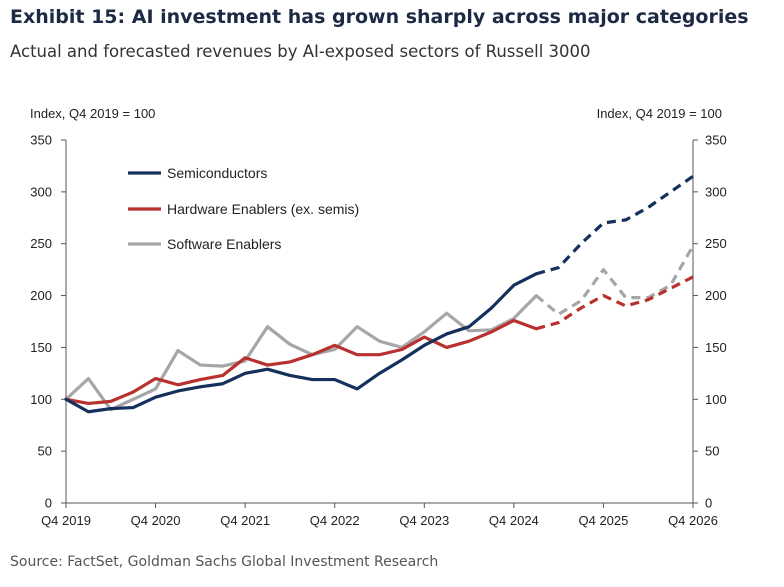 The height and width of the screenshot is (587, 784). I want to click on y-tick-label-right: 300, so click(716, 191).